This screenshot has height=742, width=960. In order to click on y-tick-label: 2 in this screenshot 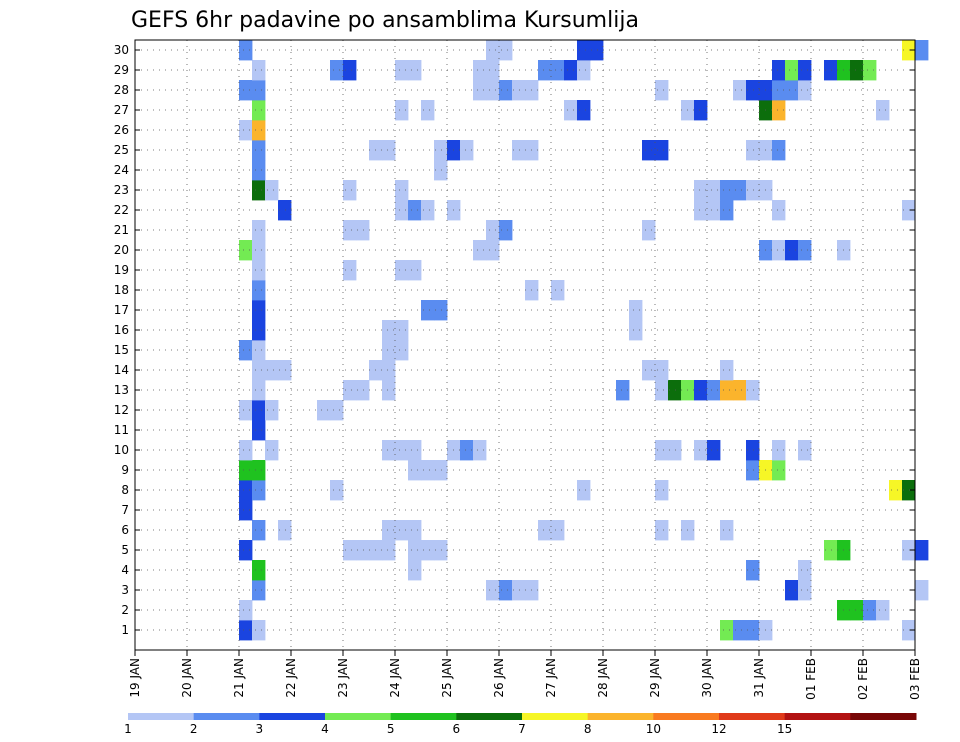, I will do `click(125, 610)`.